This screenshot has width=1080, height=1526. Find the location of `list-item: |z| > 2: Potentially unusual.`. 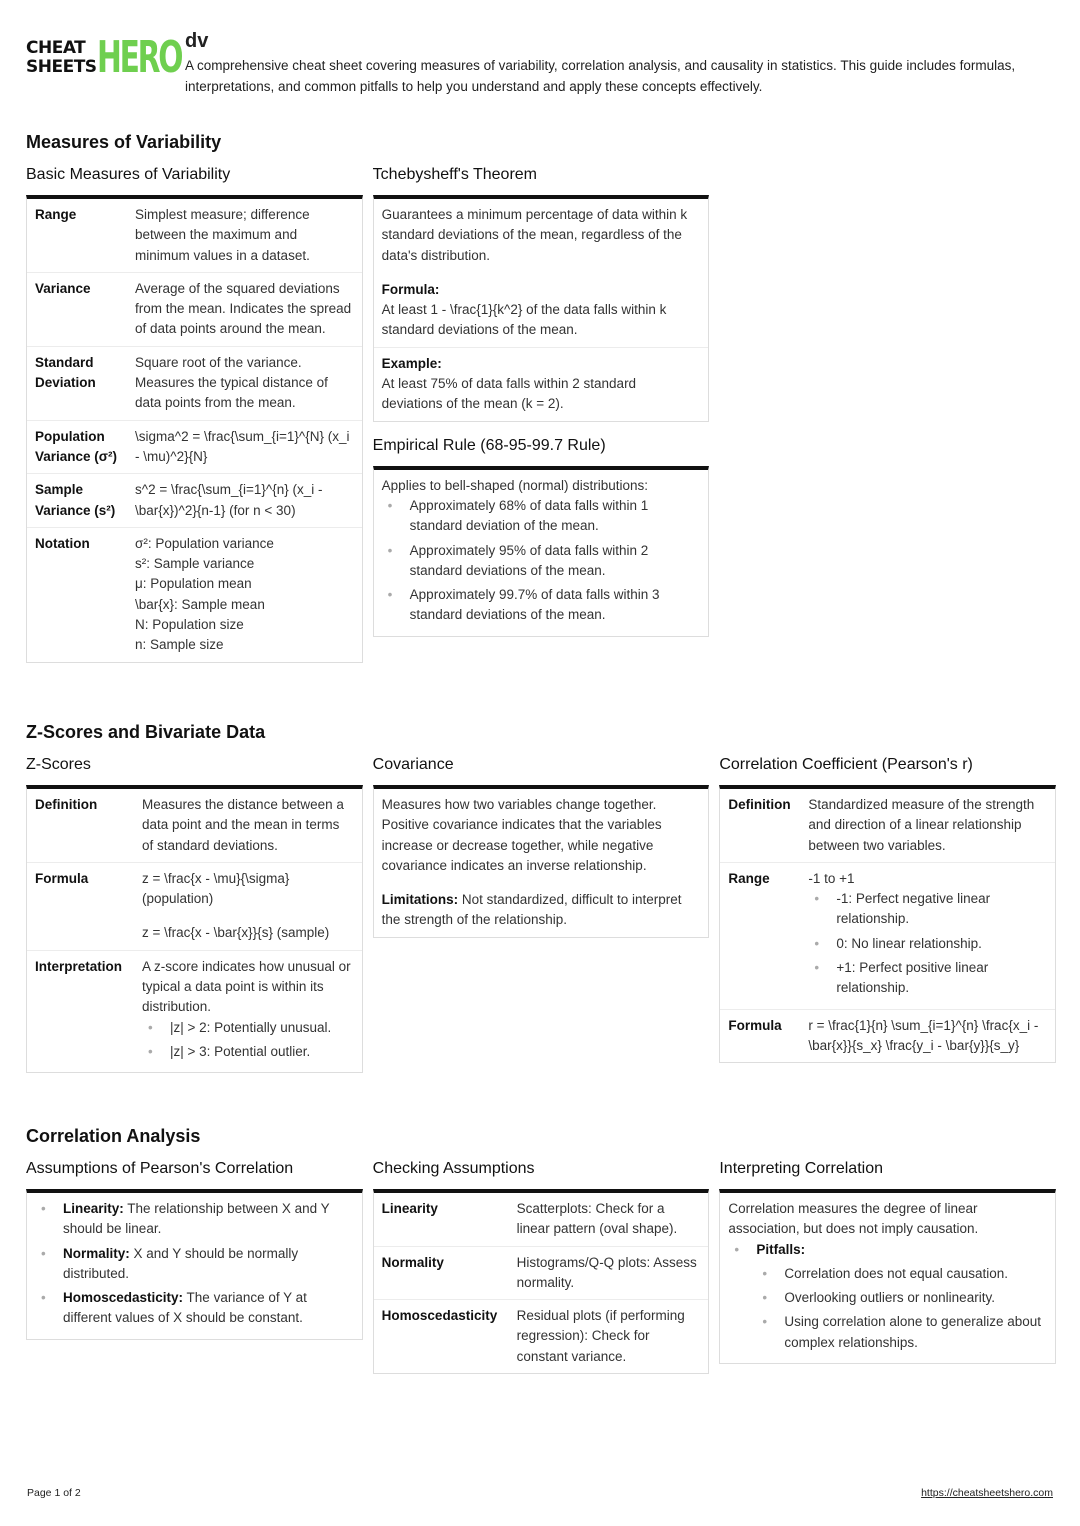

list-item: |z| > 2: Potentially unusual. is located at coordinates (248, 1028).